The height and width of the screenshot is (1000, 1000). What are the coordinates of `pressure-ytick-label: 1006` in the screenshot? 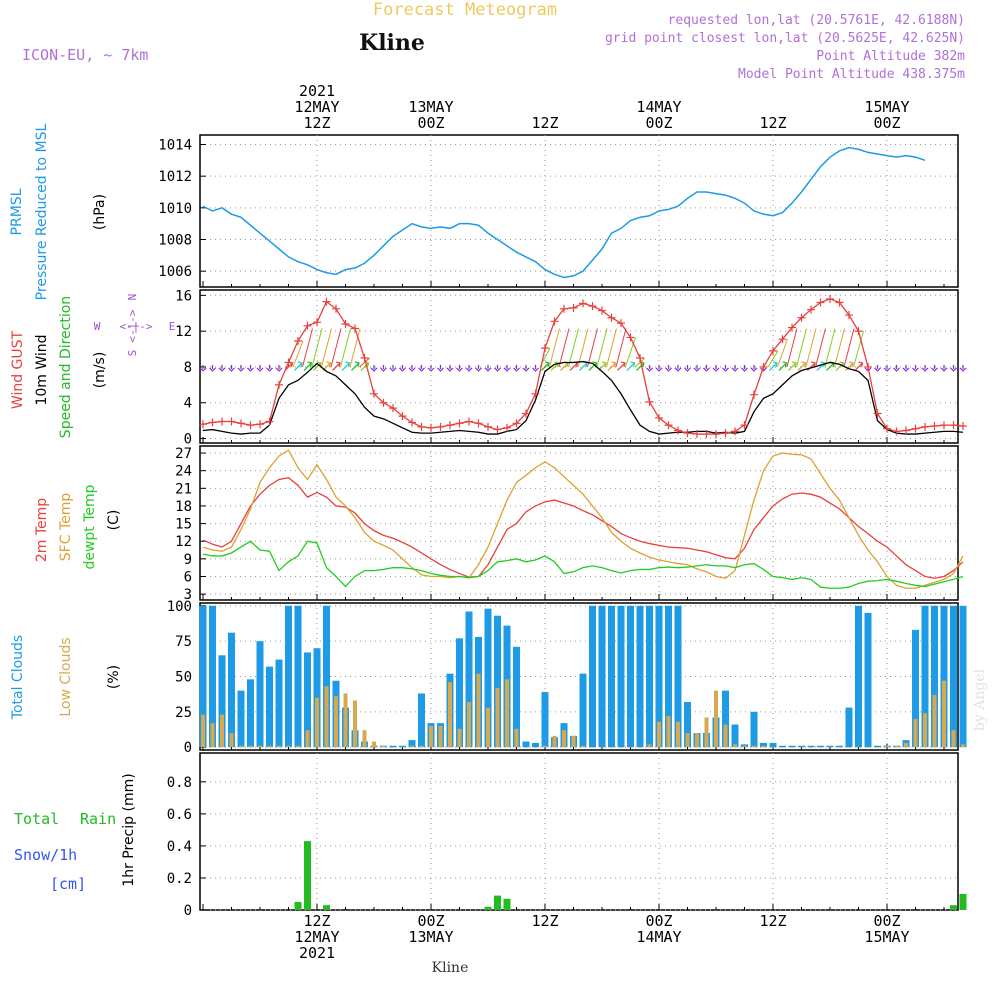 It's located at (175, 272).